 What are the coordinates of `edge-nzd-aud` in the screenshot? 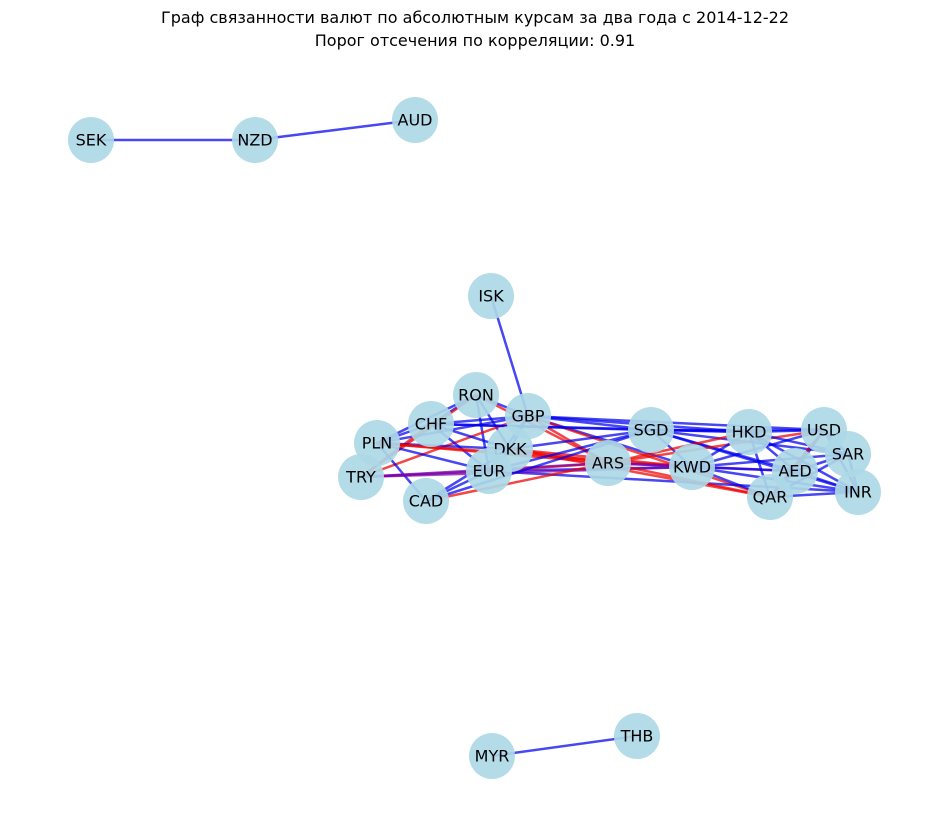 It's located at (335, 130).